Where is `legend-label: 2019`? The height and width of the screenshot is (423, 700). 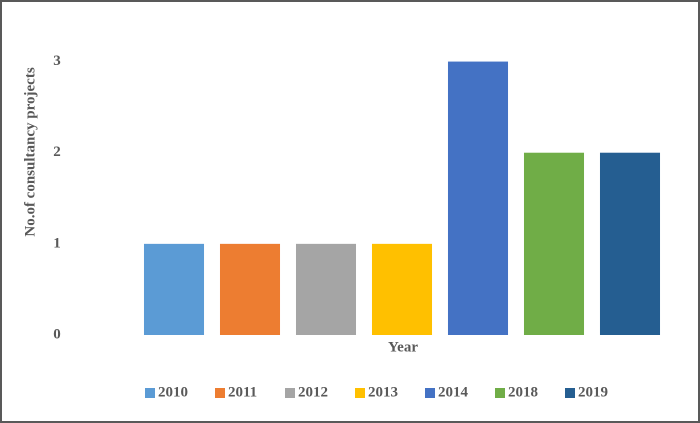
legend-label: 2019 is located at coordinates (593, 392).